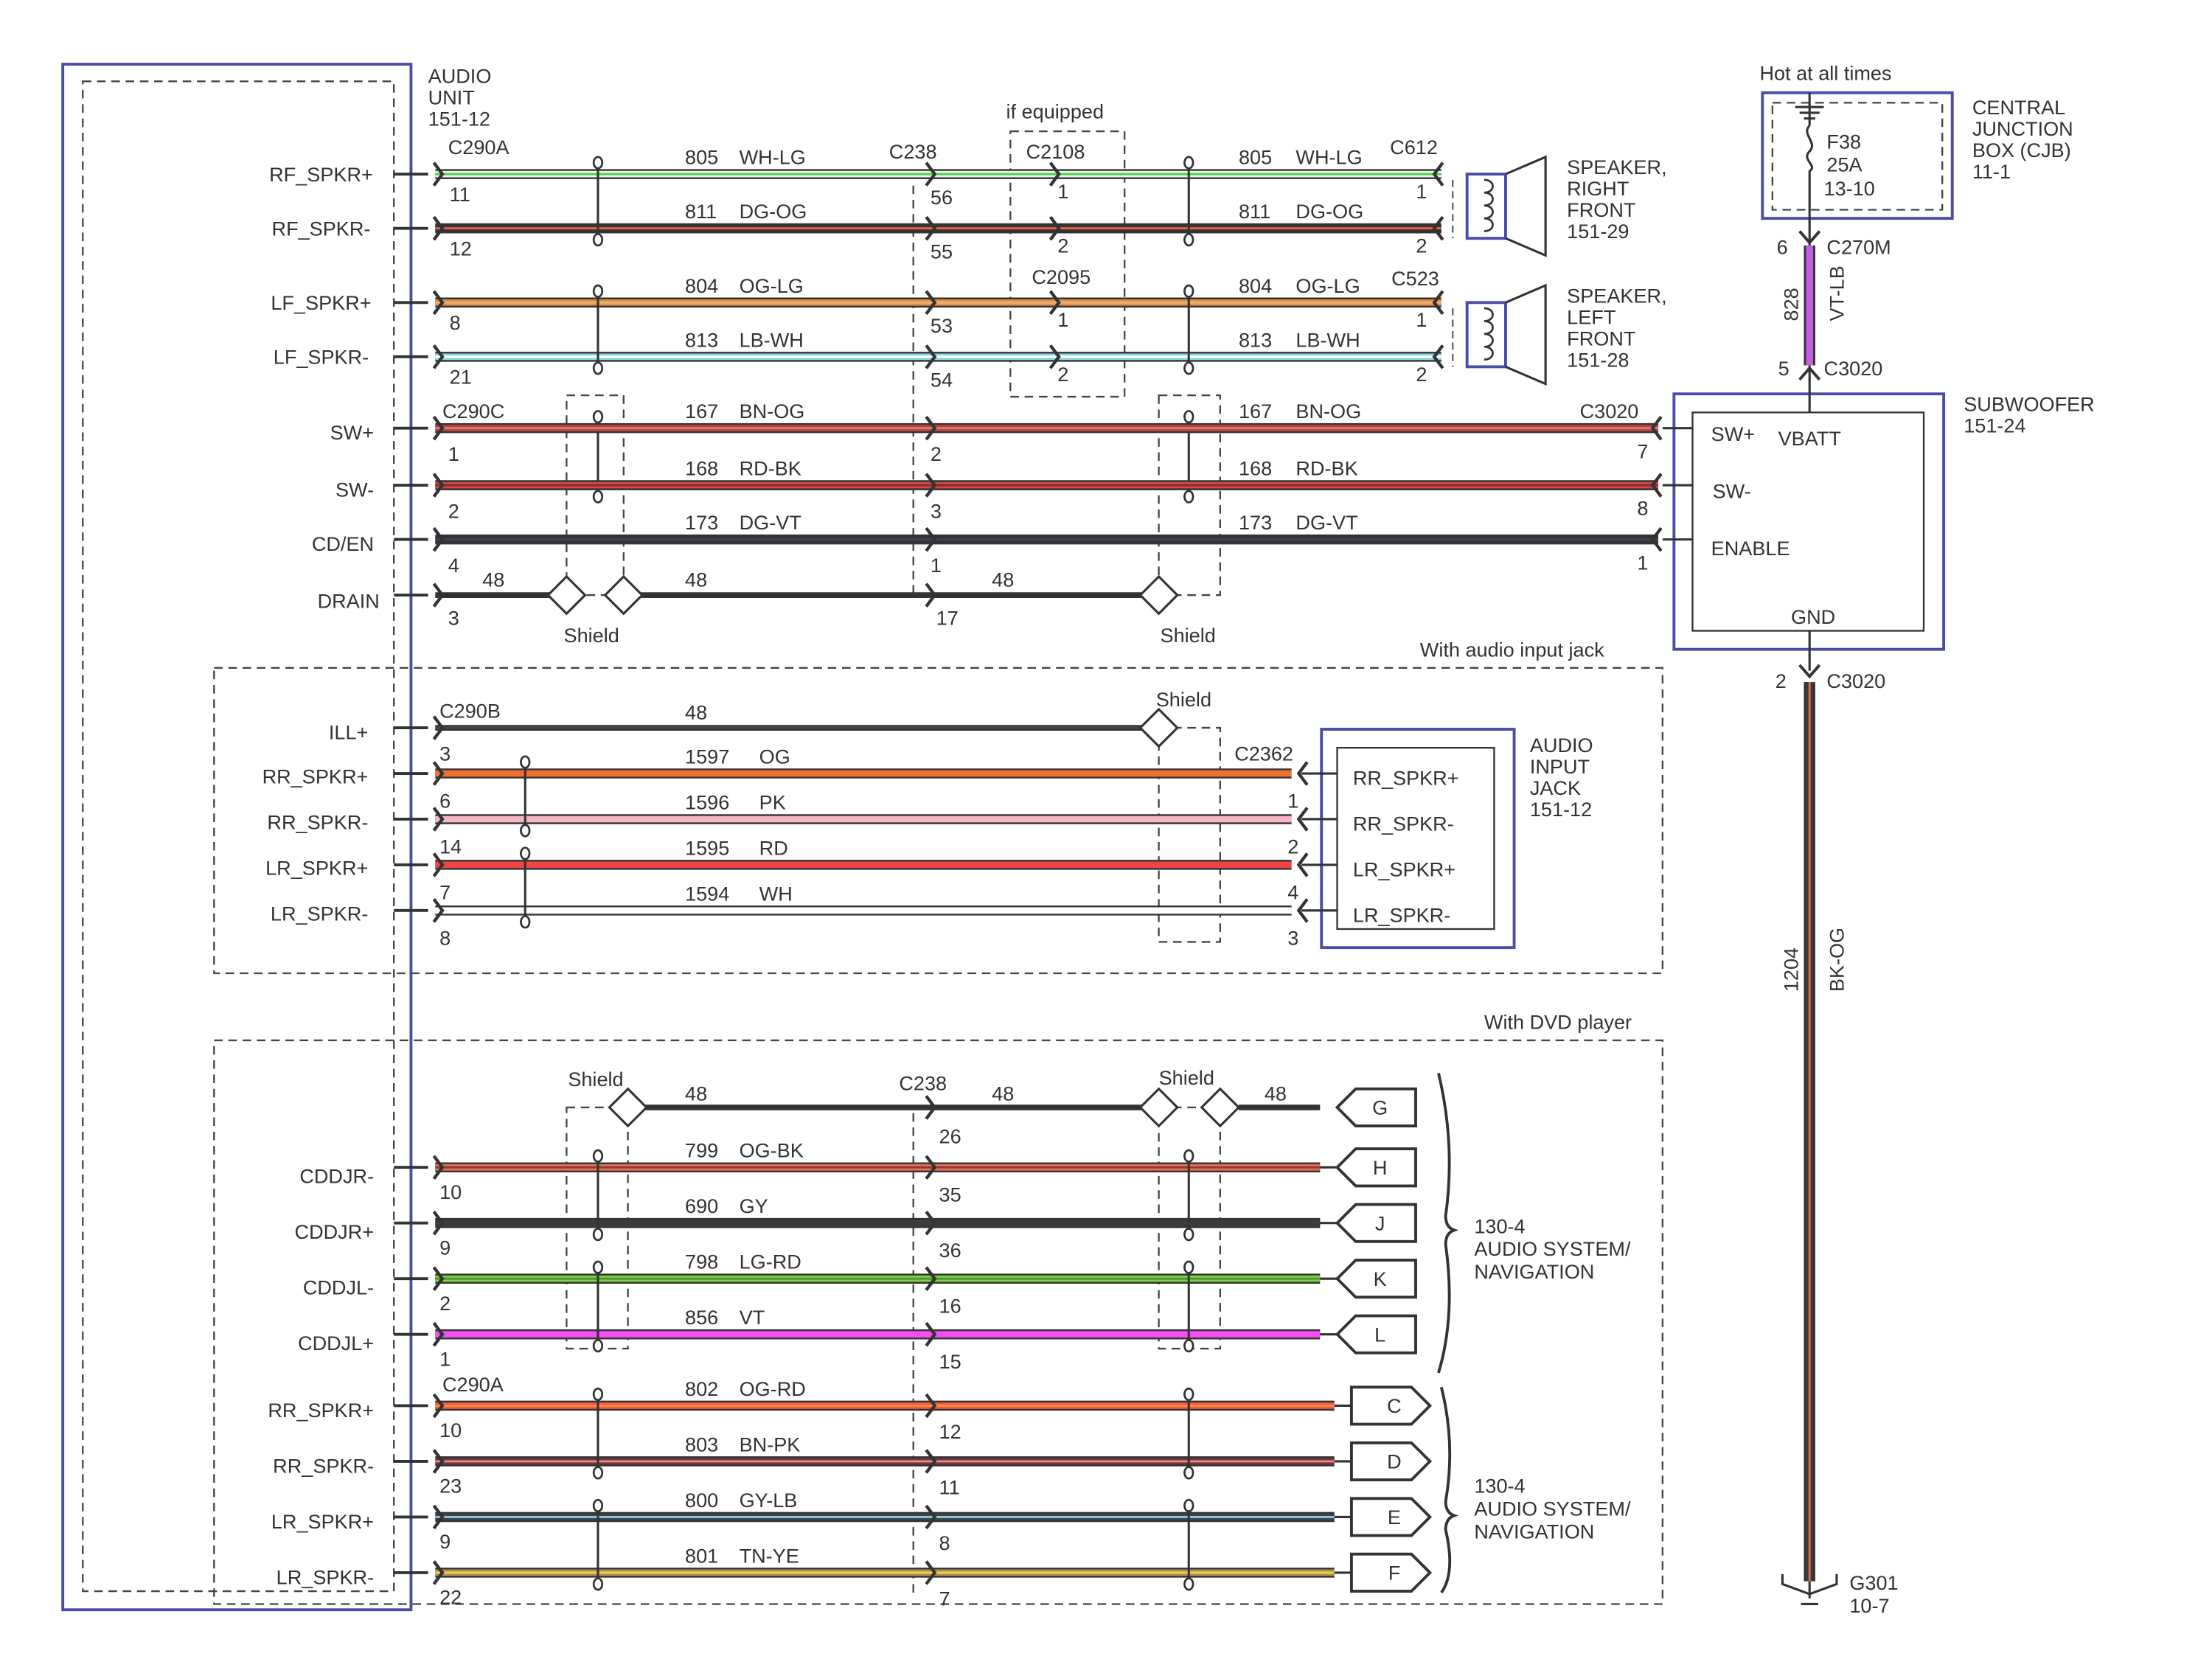 The image size is (2212, 1659). What do you see at coordinates (1844, 164) in the screenshot?
I see `fuse-rating: 25A` at bounding box center [1844, 164].